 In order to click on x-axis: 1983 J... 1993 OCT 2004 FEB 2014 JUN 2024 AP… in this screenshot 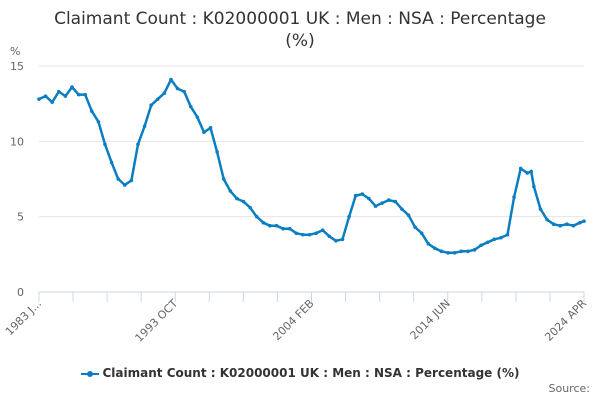, I will do `click(296, 318)`.